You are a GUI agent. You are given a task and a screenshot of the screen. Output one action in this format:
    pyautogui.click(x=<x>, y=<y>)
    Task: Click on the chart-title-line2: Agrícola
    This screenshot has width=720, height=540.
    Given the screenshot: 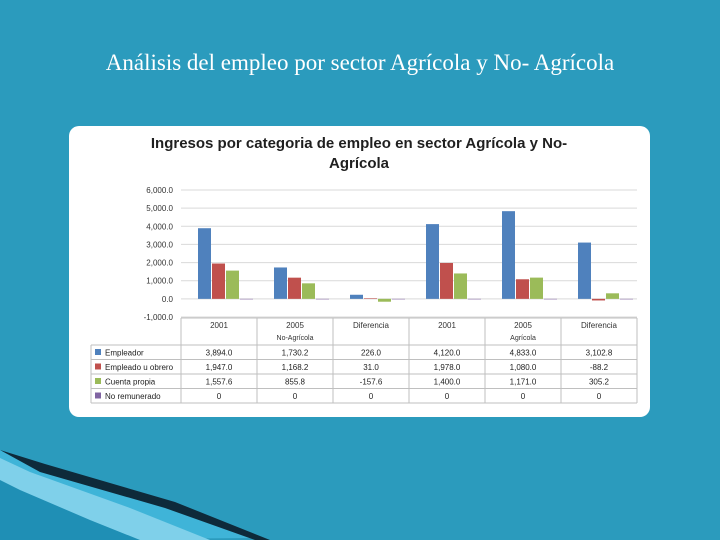 What is the action you would take?
    pyautogui.click(x=358, y=163)
    